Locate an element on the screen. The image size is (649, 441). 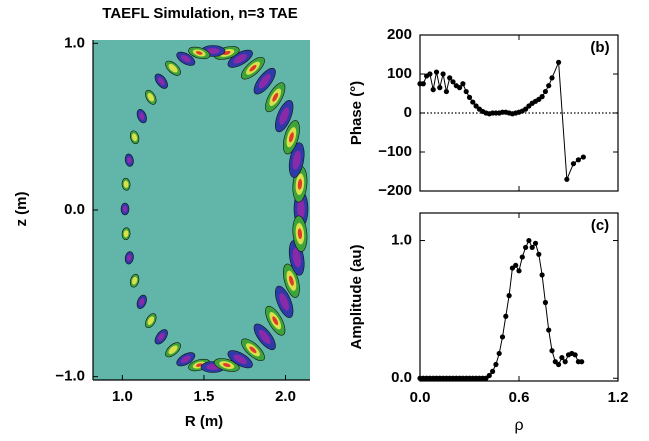
x-tick-label: 2.0 is located at coordinates (285, 396).